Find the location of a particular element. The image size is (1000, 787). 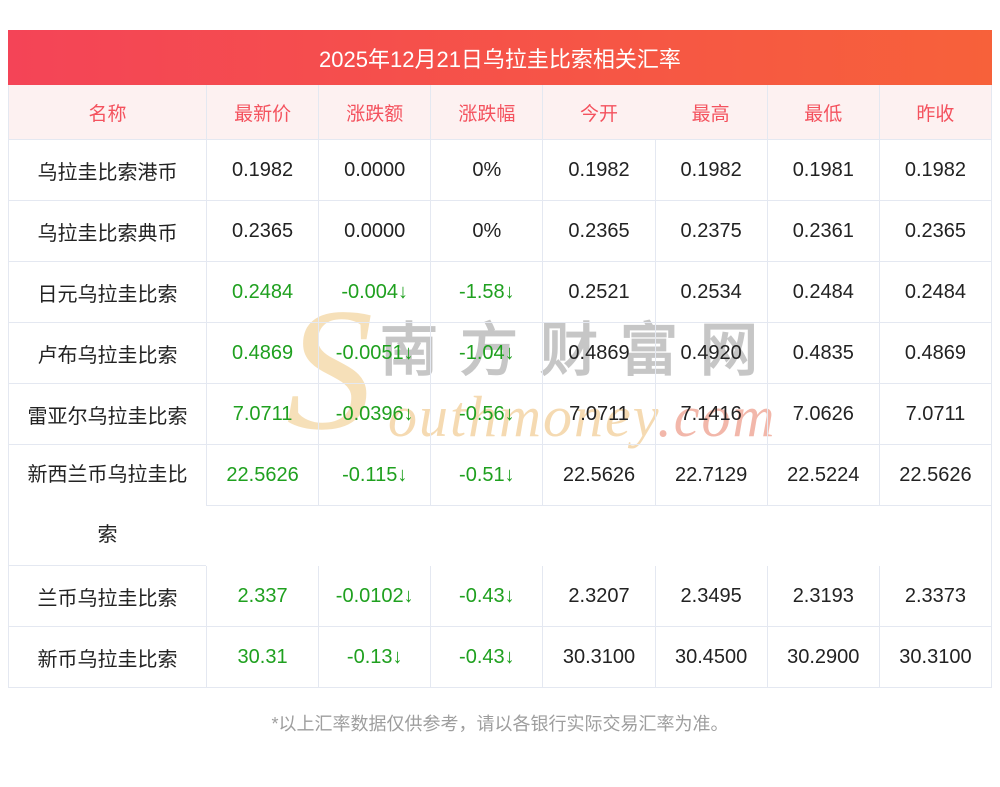

tall-row-empty-band is located at coordinates (598, 535).